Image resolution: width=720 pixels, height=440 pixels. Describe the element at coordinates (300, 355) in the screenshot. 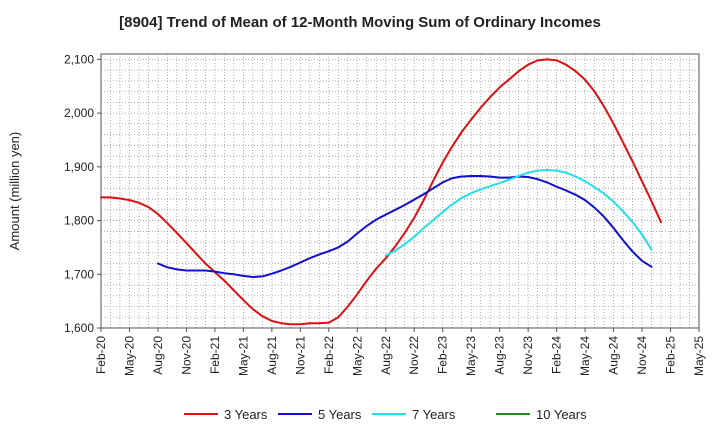

I see `x-tick-label: Nov-21` at that location.